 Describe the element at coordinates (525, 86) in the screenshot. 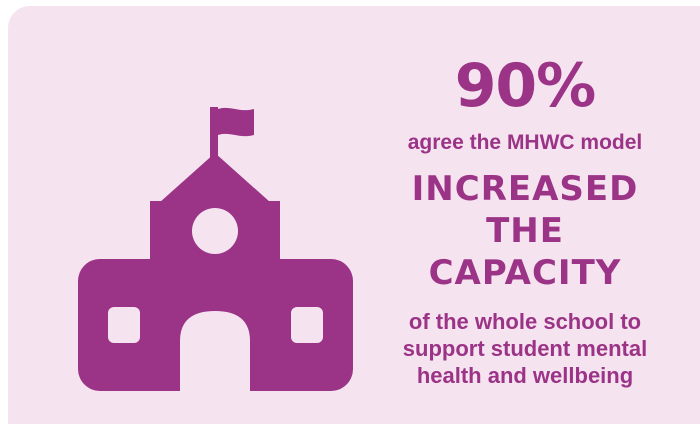

I see `stat-percentage: 90%` at that location.